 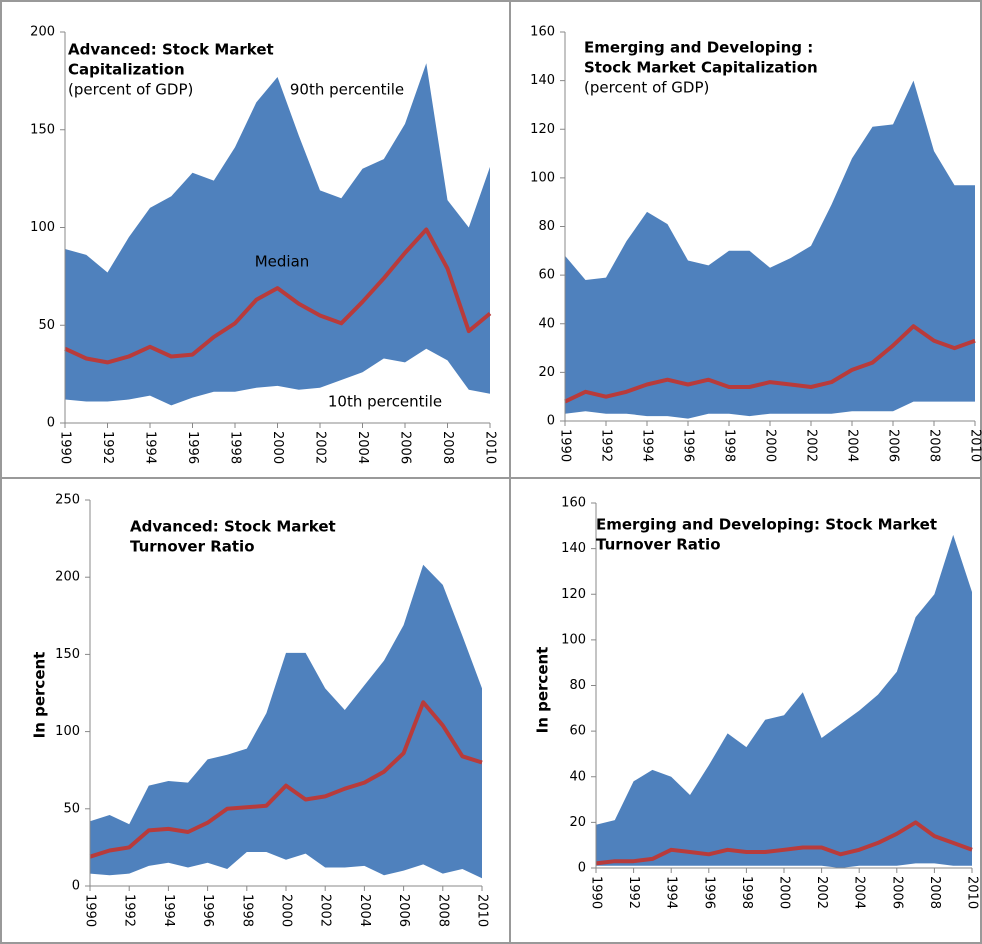 I want to click on chart-title: Emerging and Developing: Stock Market, so click(x=766, y=525).